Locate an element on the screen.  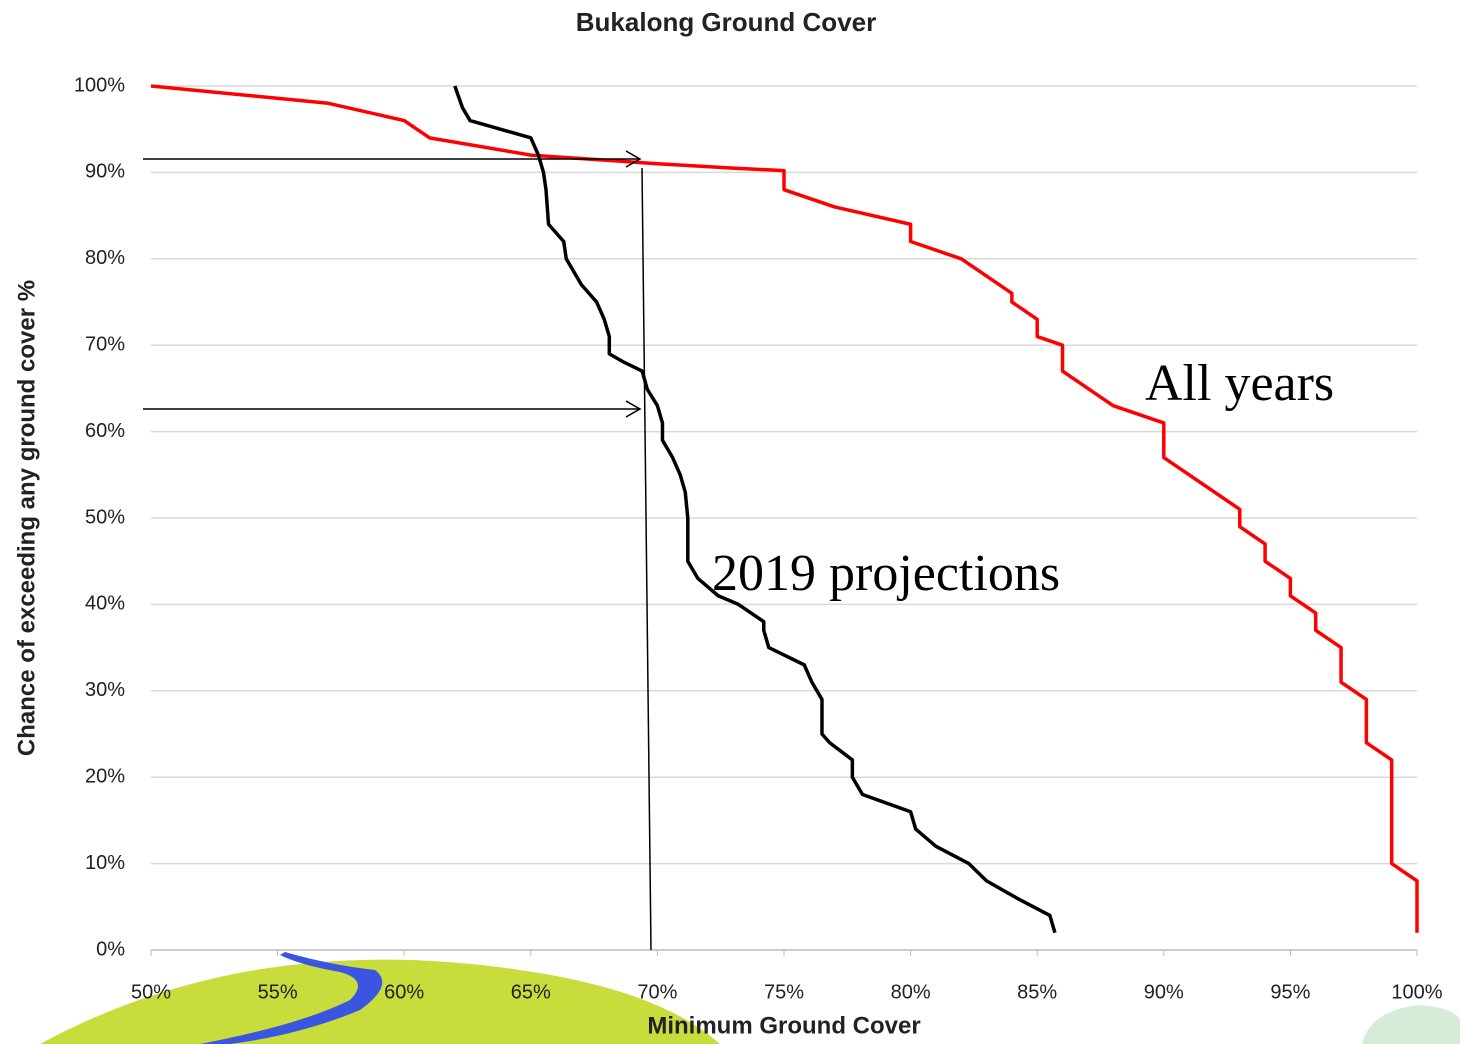
y-tick-label: 20% is located at coordinates (105, 776).